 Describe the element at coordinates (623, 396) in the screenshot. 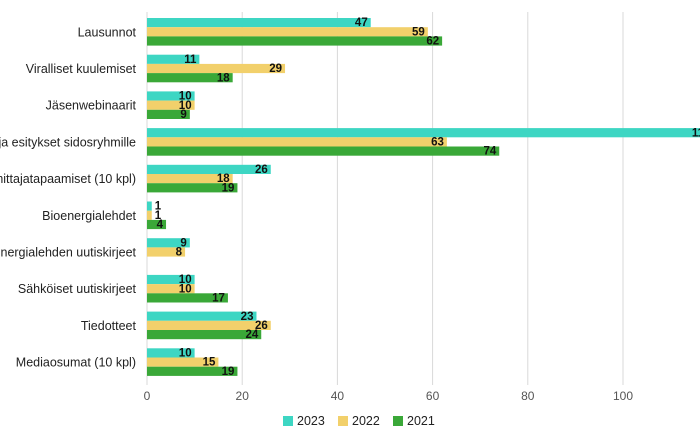

I see `x-tick-label: 100` at that location.